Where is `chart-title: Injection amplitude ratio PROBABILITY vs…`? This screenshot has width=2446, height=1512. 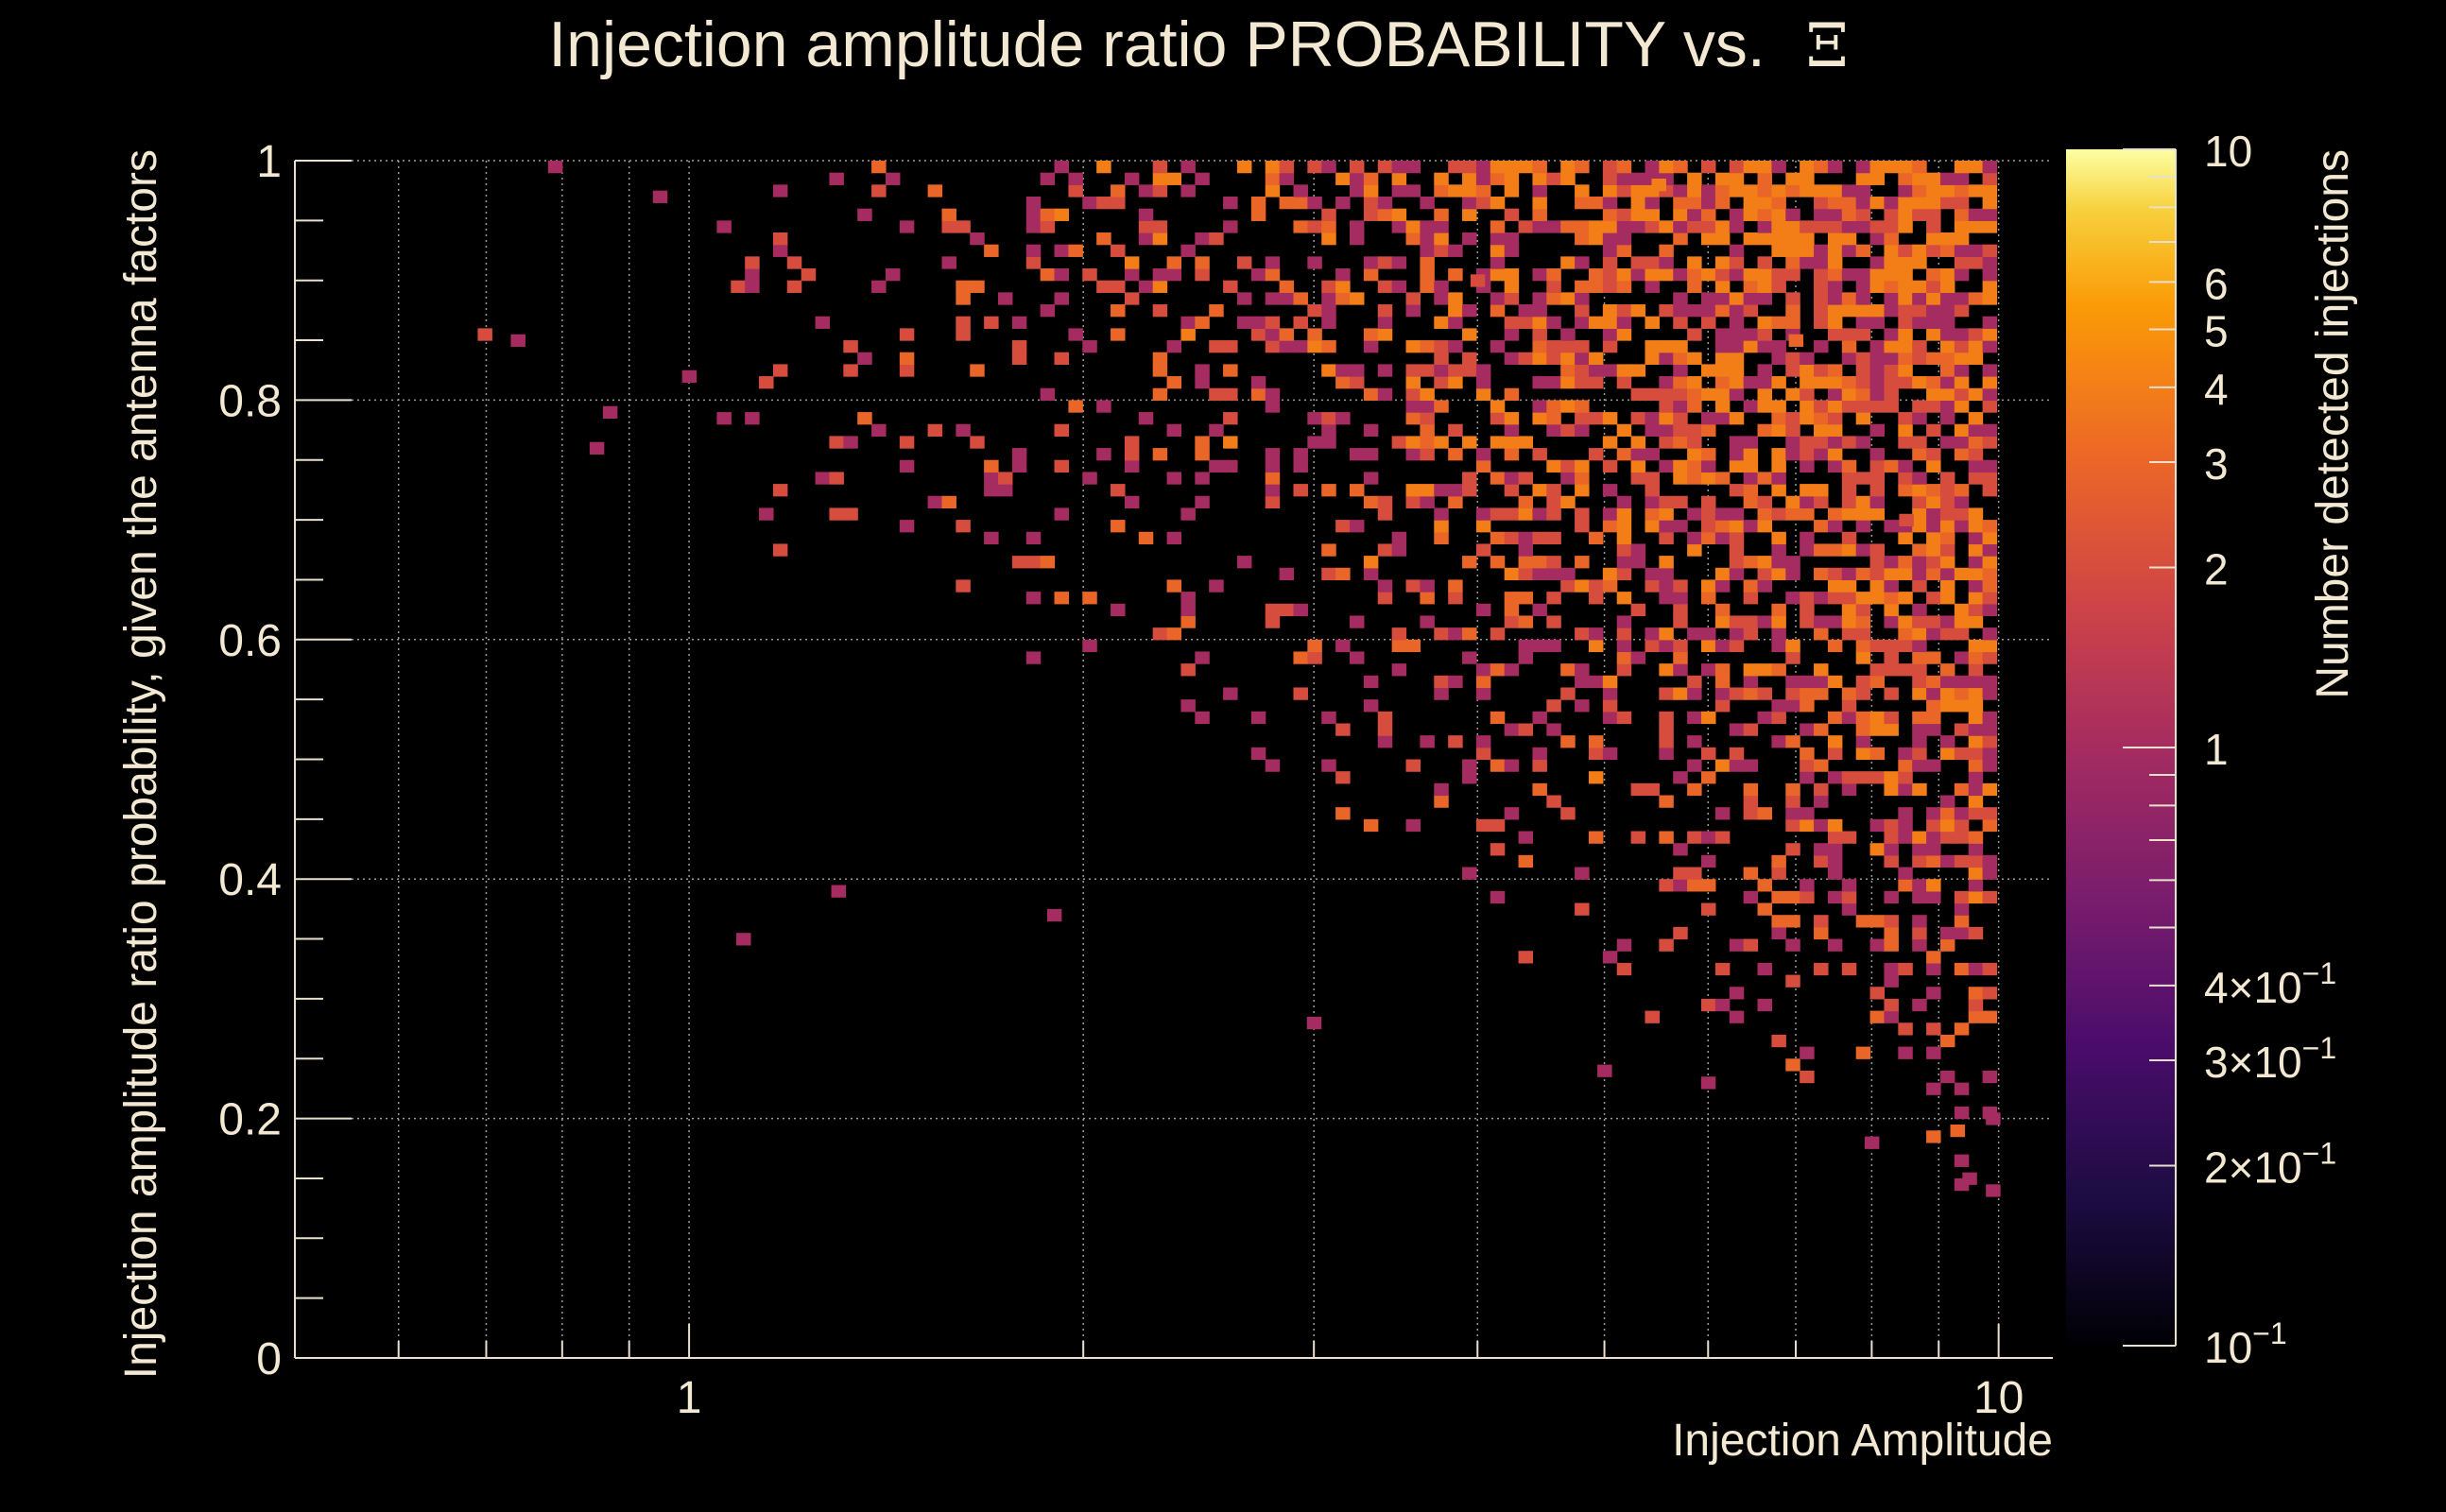 chart-title: Injection amplitude ratio PROBABILITY vs… is located at coordinates (1198, 45).